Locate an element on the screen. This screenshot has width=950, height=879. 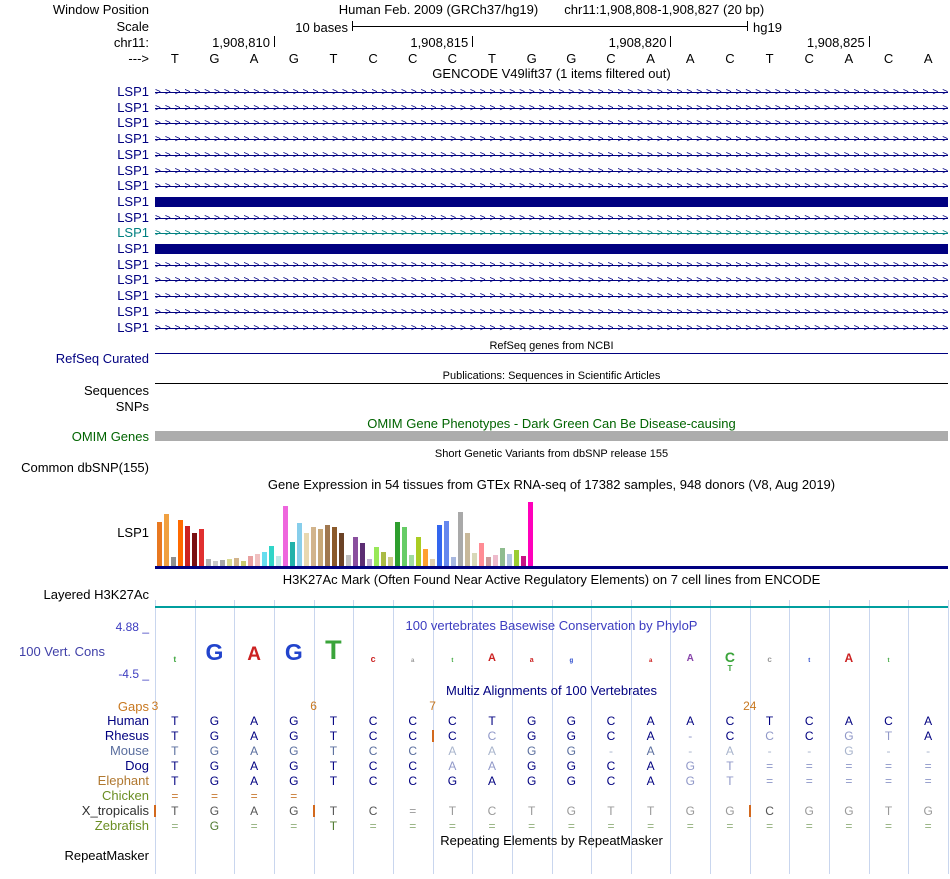
species-label: Dog is located at coordinates (137, 765).